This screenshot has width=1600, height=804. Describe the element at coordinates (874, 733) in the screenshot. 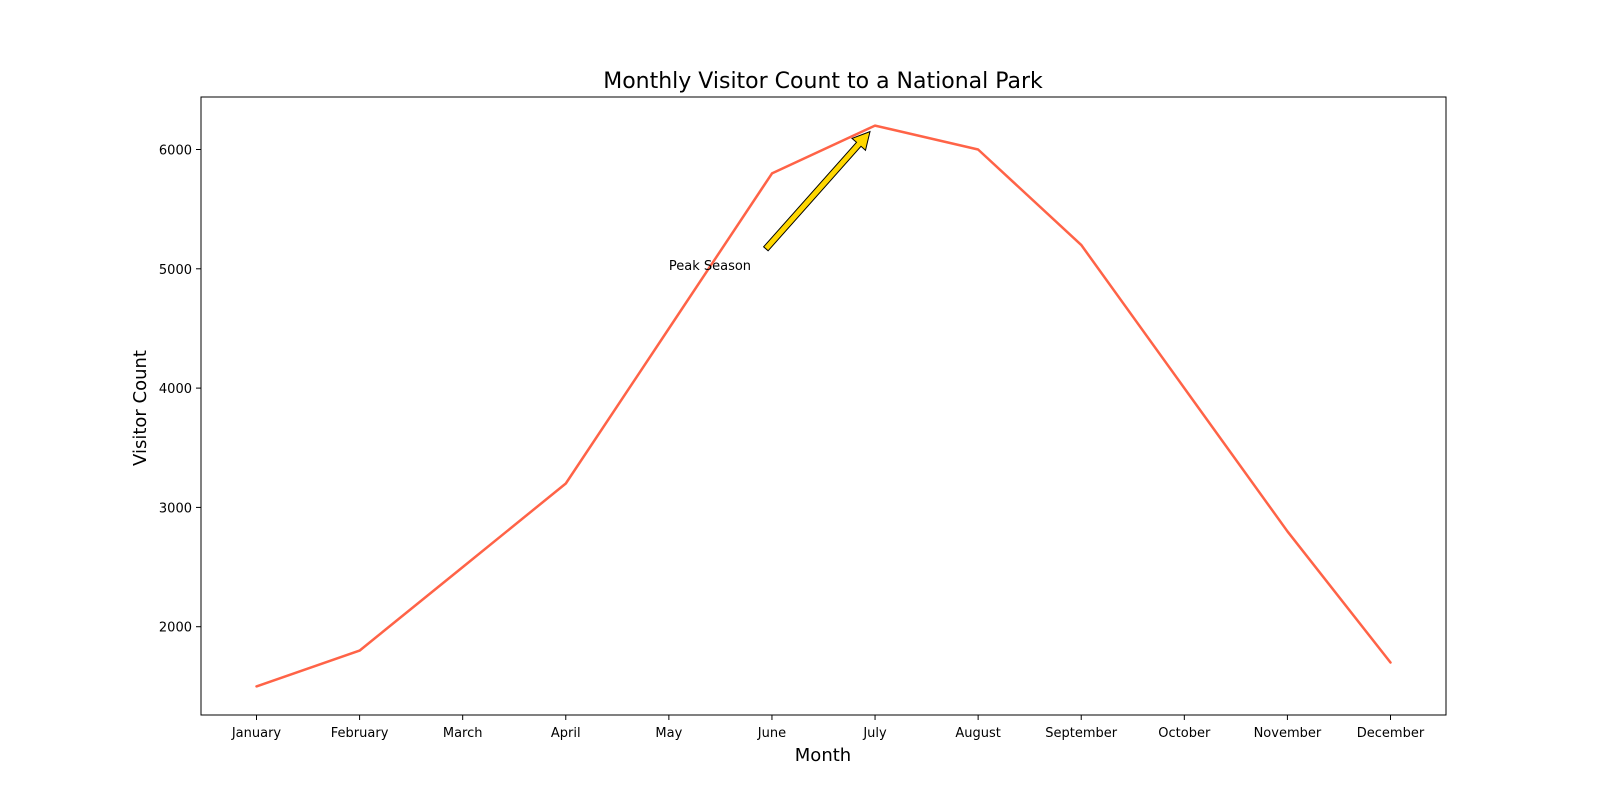

I see `x-tick-label: July` at that location.